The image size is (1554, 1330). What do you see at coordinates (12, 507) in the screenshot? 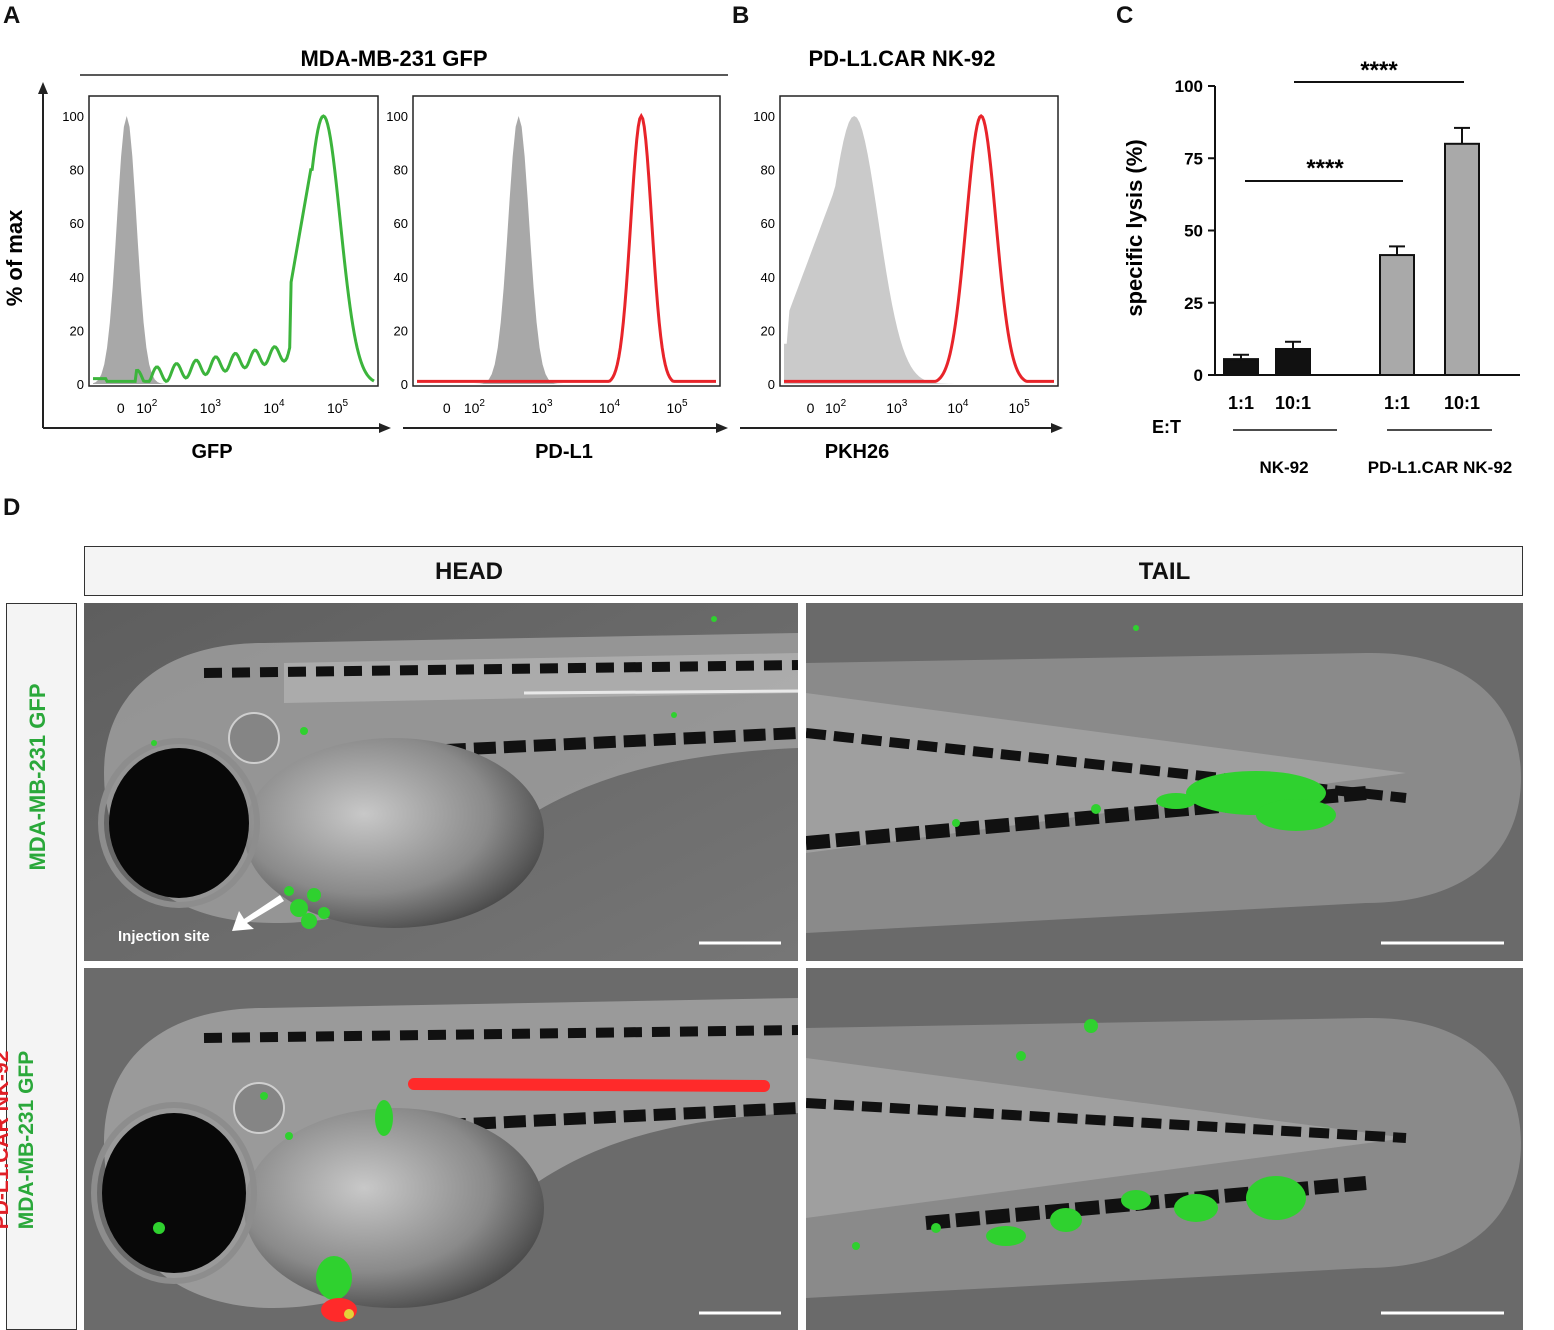
I see `panel-letter-d: D` at bounding box center [12, 507].